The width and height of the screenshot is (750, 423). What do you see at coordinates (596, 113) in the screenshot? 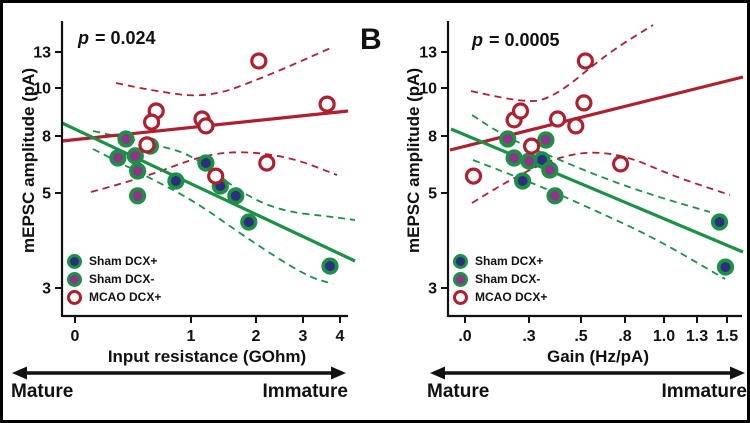
I see `regression-line-red` at bounding box center [596, 113].